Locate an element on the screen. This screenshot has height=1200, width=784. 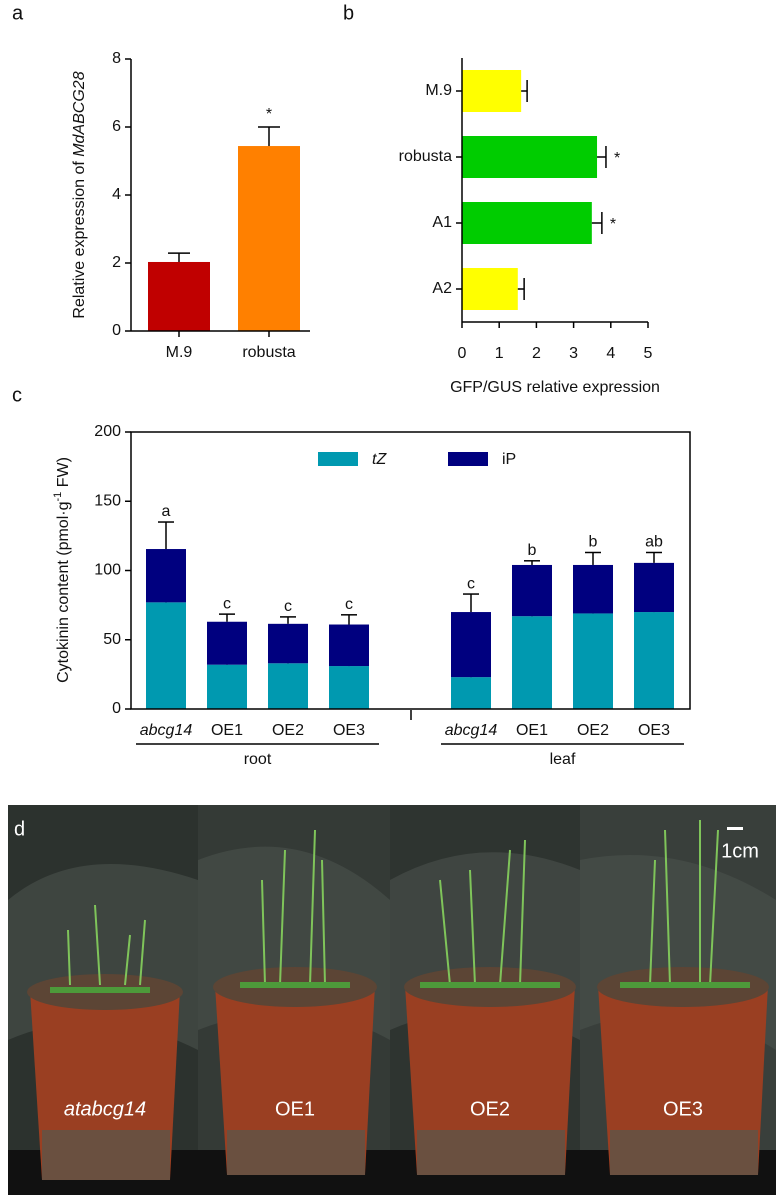
x-tick-label: 3 is located at coordinates (573, 353).